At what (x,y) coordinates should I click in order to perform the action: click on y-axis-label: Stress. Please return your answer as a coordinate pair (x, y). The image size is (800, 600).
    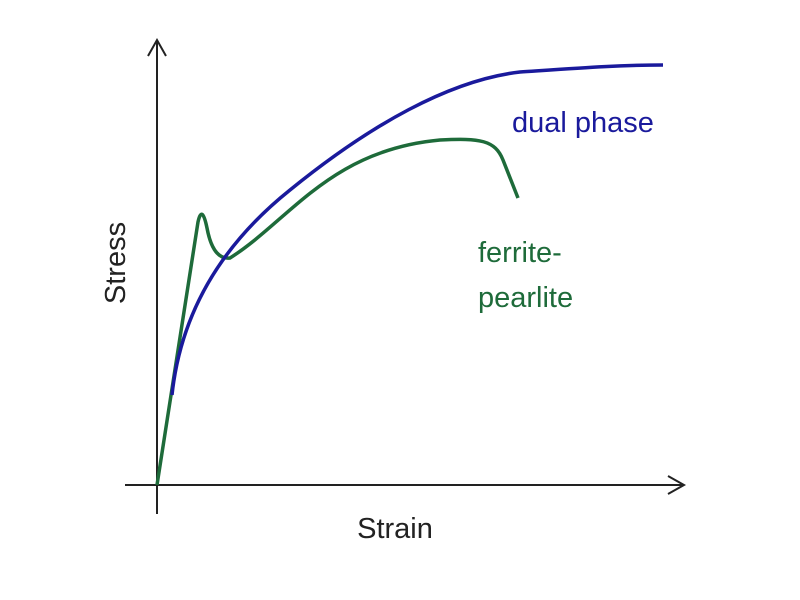
    Looking at the image, I should click on (116, 263).